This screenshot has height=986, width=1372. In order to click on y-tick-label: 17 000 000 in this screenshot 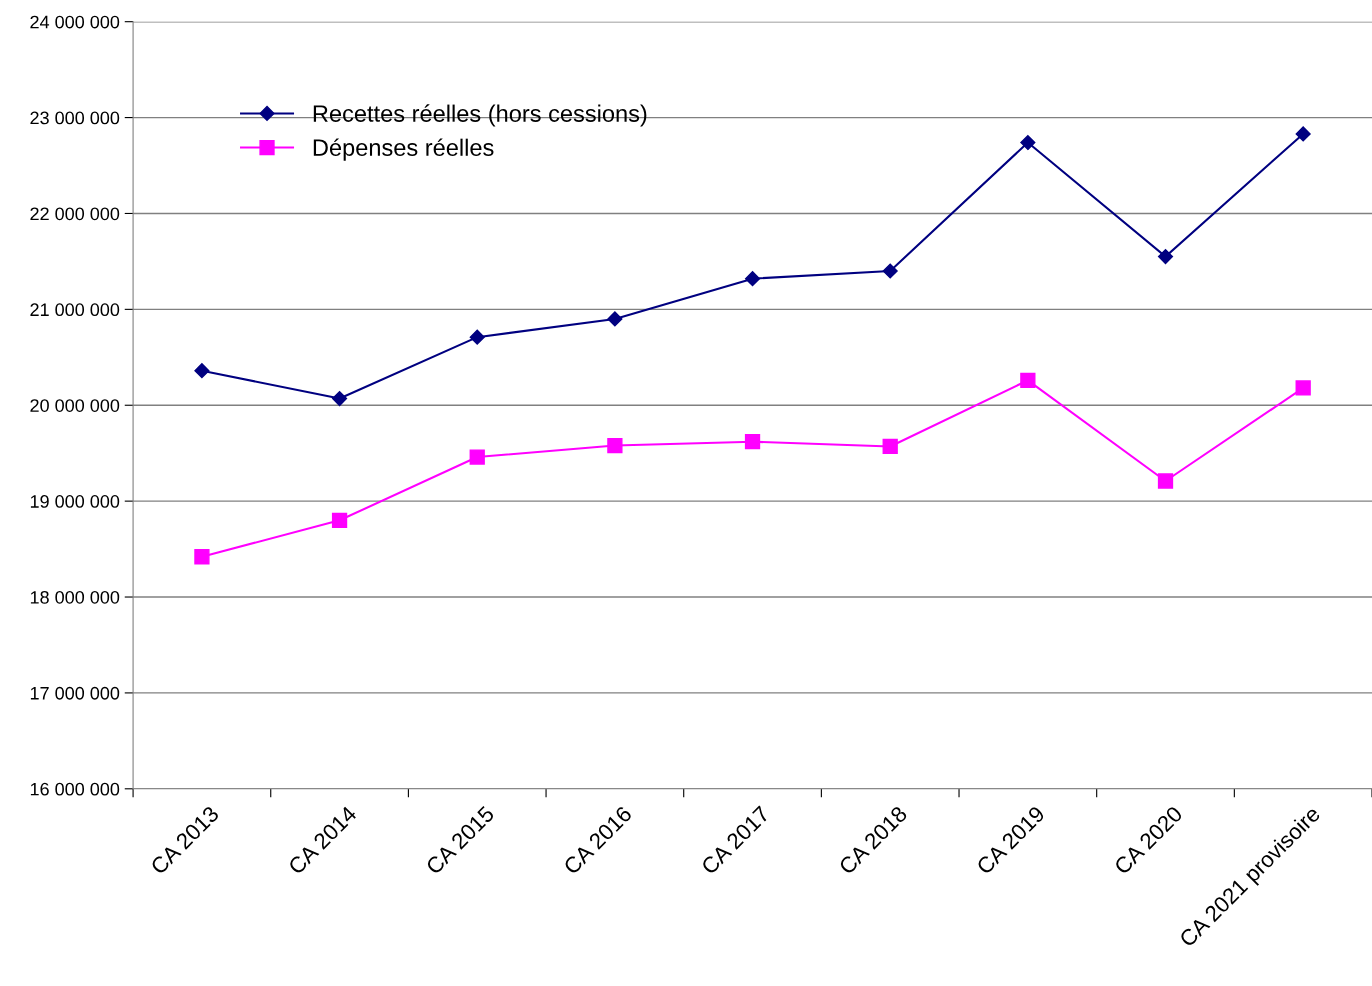, I will do `click(75, 693)`.